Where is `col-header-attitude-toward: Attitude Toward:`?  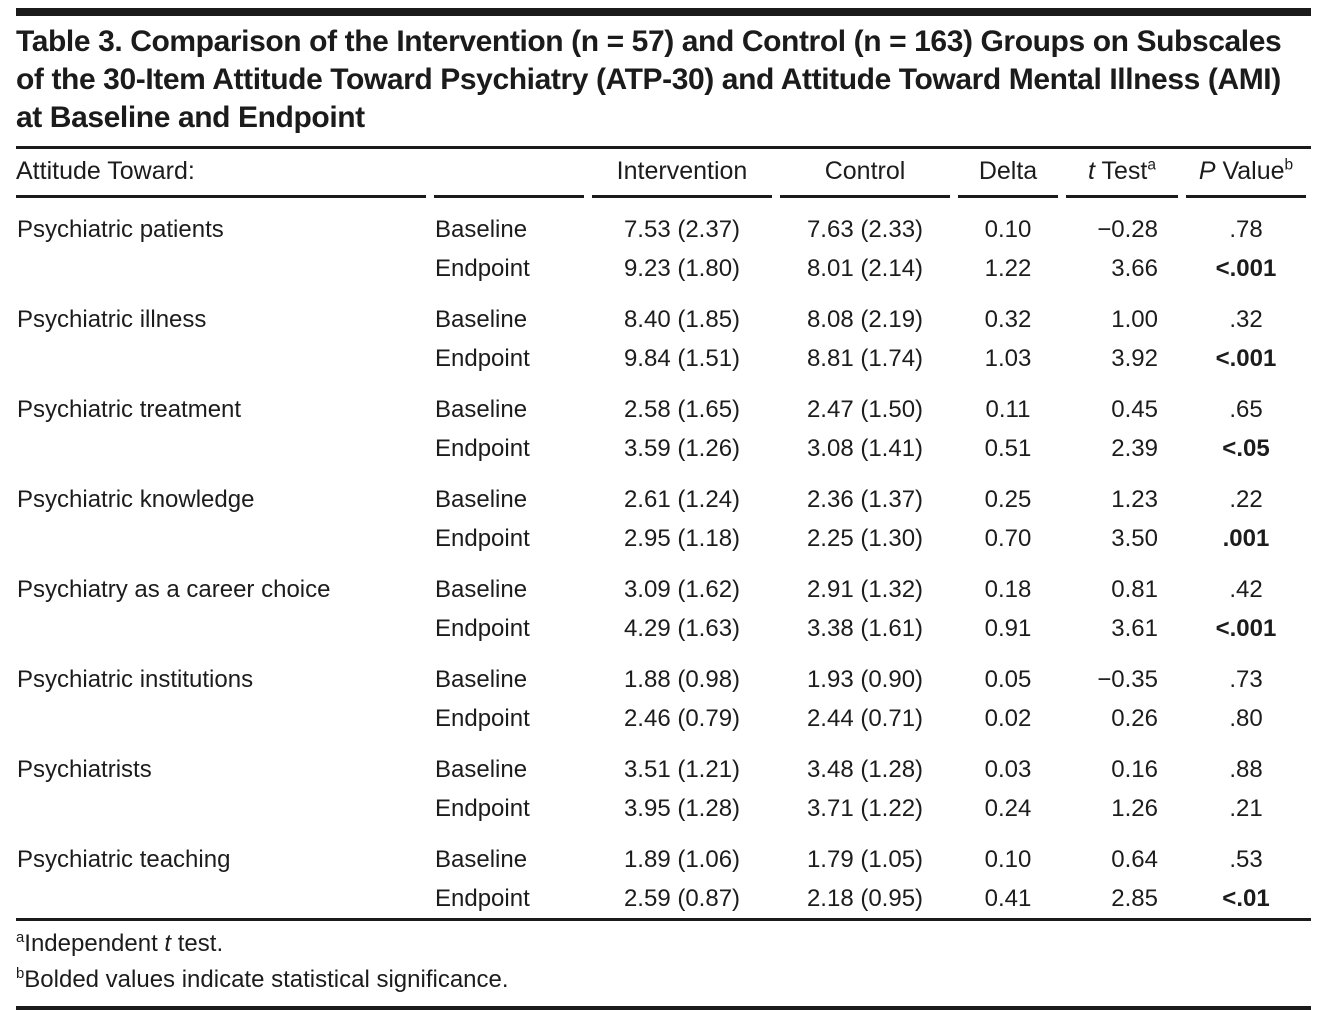 col-header-attitude-toward: Attitude Toward: is located at coordinates (221, 173).